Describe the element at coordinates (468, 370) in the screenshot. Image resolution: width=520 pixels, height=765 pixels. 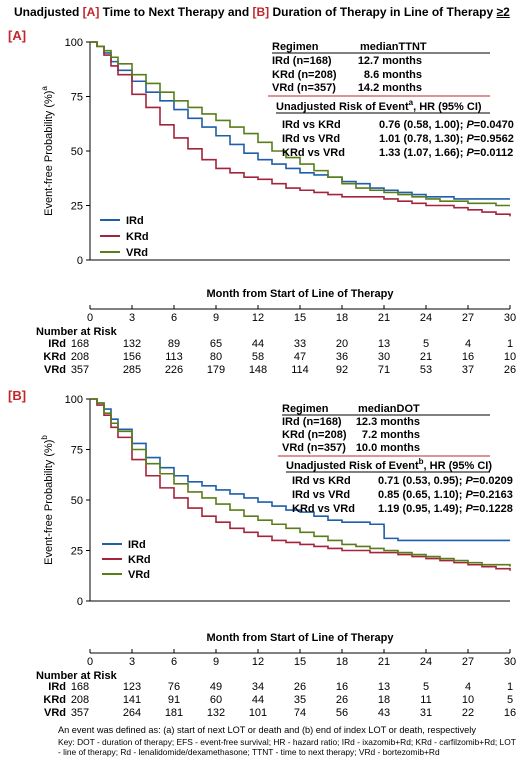
I see `number-at-risk-value: 37` at that location.